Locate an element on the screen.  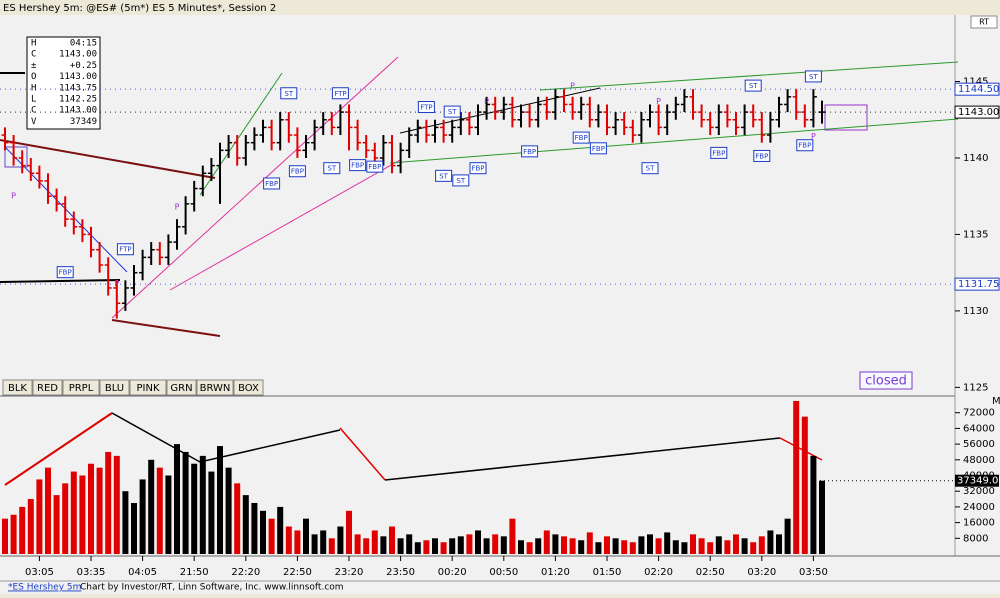
x-tick-label: 03:20 is located at coordinates (761, 572).